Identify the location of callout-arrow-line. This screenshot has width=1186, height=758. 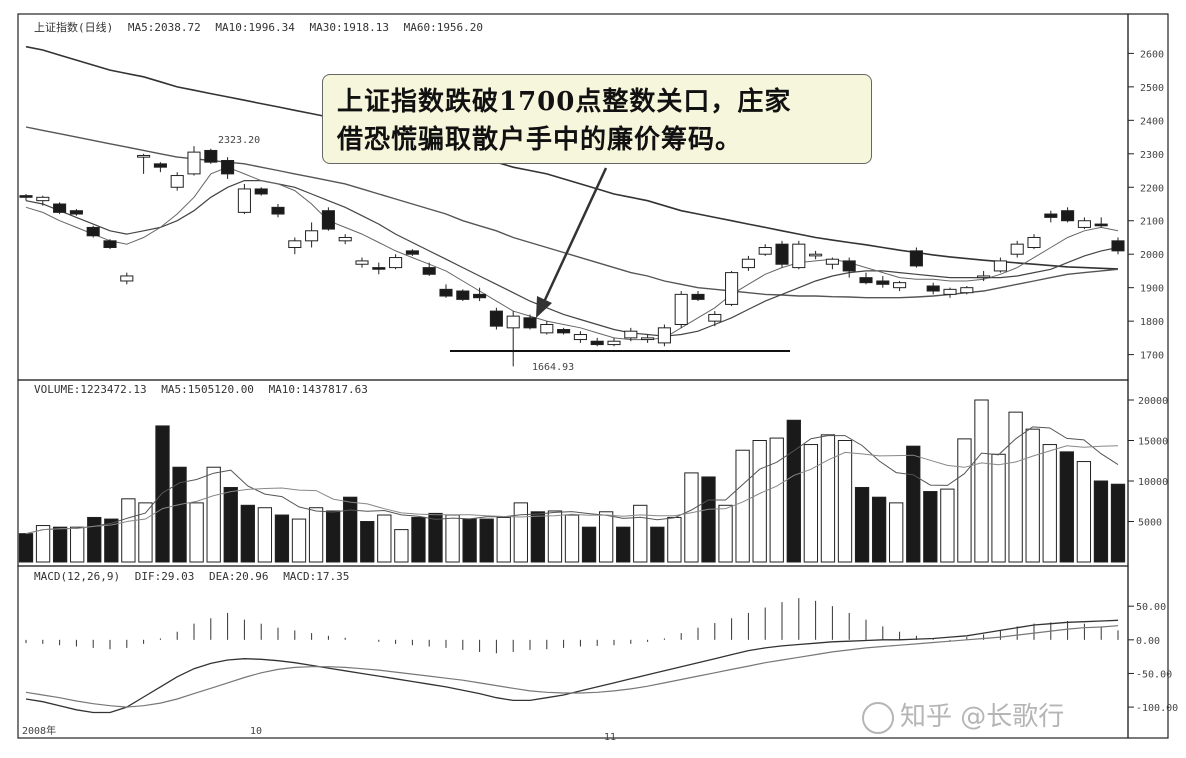
(575, 235).